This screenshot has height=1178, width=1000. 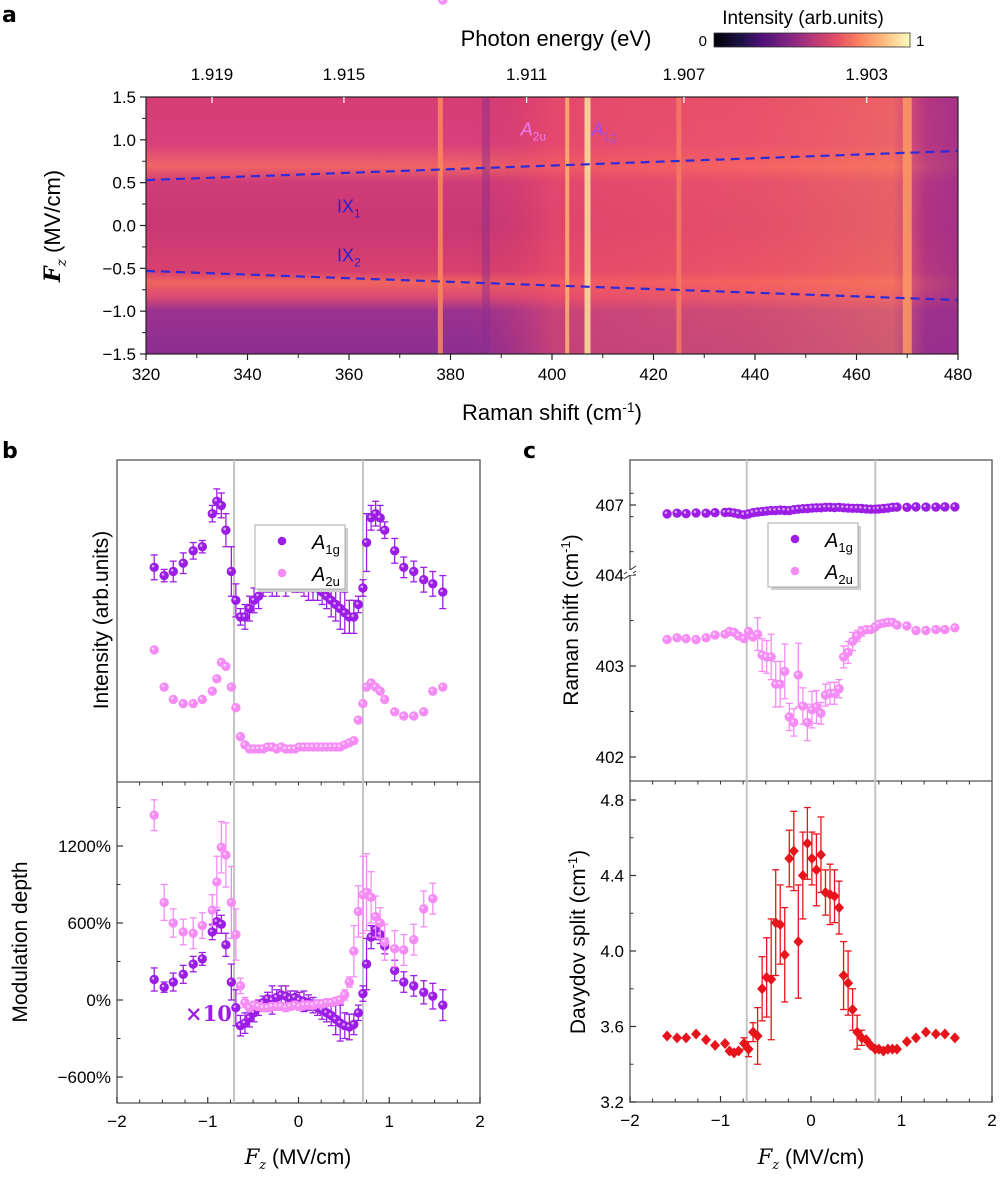 I want to click on y-axis-label-davydov: Davydov split (cm-1), so click(x=577, y=942).